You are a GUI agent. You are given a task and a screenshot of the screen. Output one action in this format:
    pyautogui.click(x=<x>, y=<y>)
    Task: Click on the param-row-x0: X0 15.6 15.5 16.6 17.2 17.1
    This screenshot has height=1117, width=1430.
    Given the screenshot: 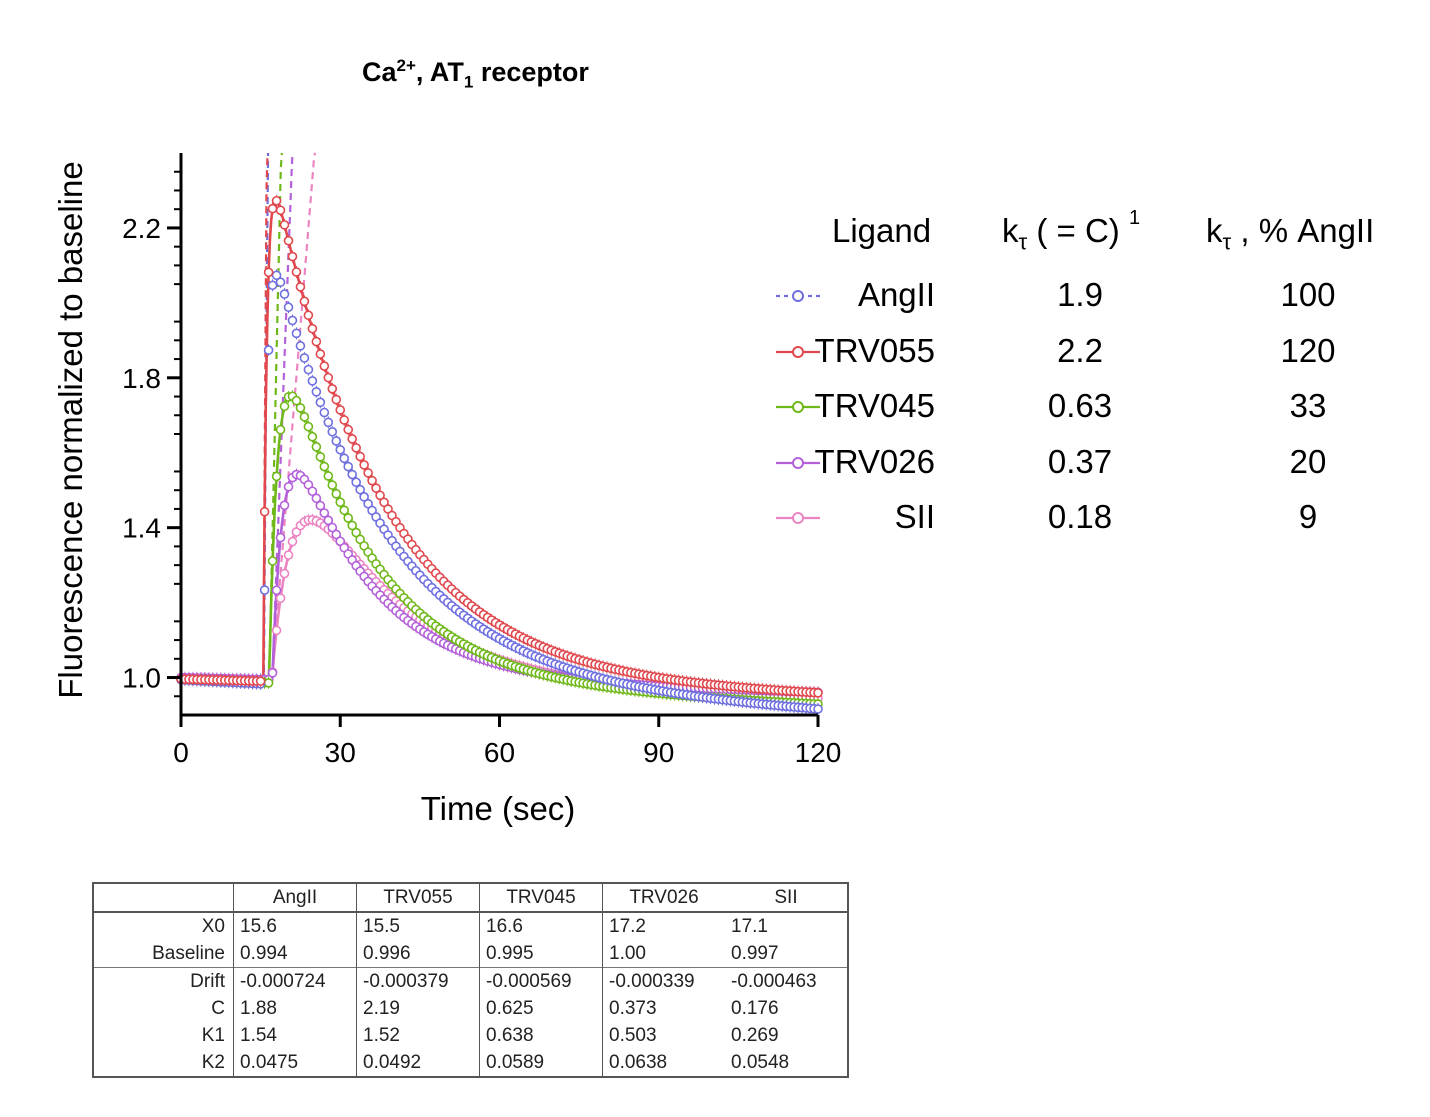 What is the action you would take?
    pyautogui.click(x=470, y=926)
    